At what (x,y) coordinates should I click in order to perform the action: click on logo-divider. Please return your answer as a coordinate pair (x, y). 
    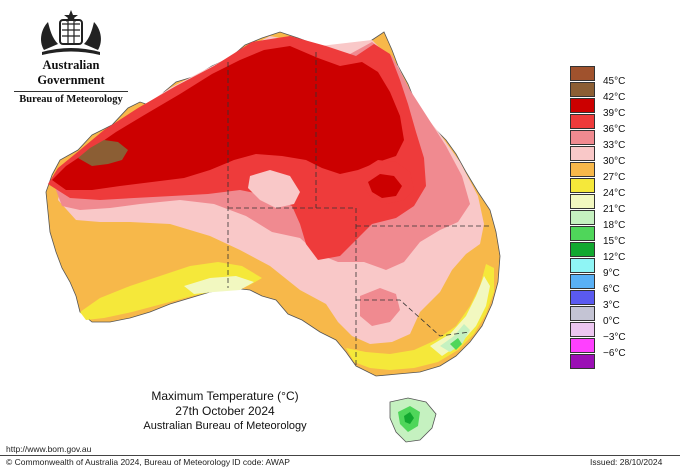
    Looking at the image, I should click on (71, 91).